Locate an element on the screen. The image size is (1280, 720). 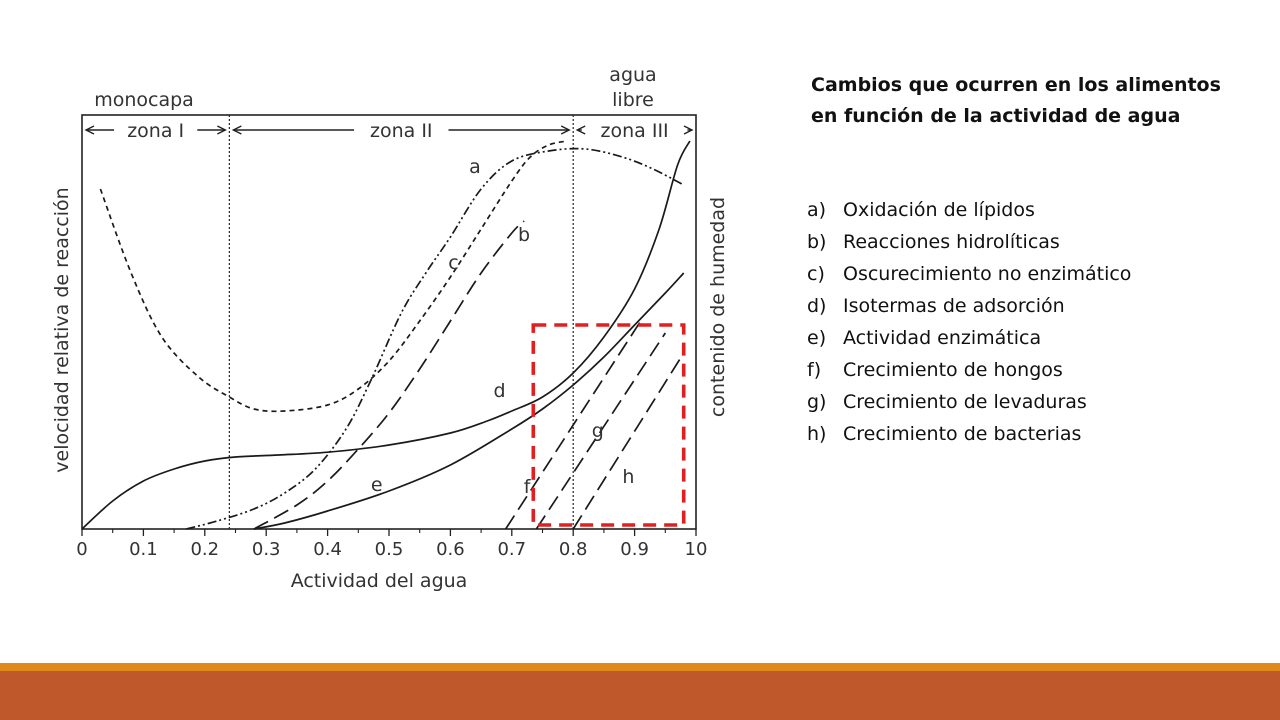
x-tick-label: 0.8 is located at coordinates (573, 549).